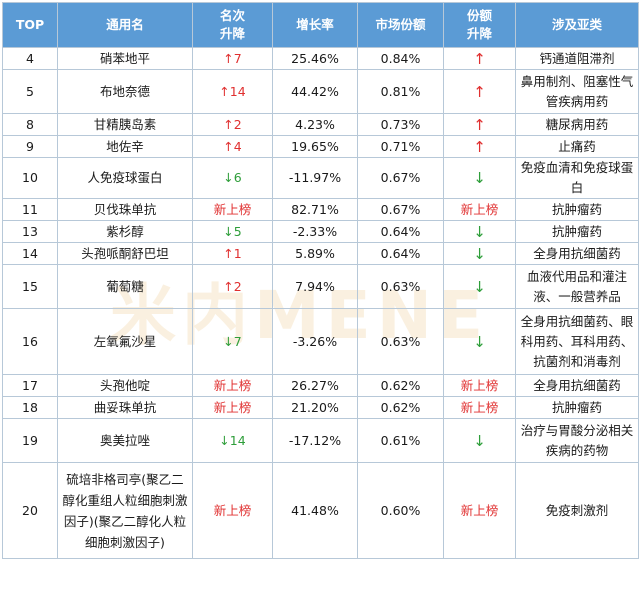 The image size is (640, 590). I want to click on cell-rank-change: ↓7, so click(232, 341).